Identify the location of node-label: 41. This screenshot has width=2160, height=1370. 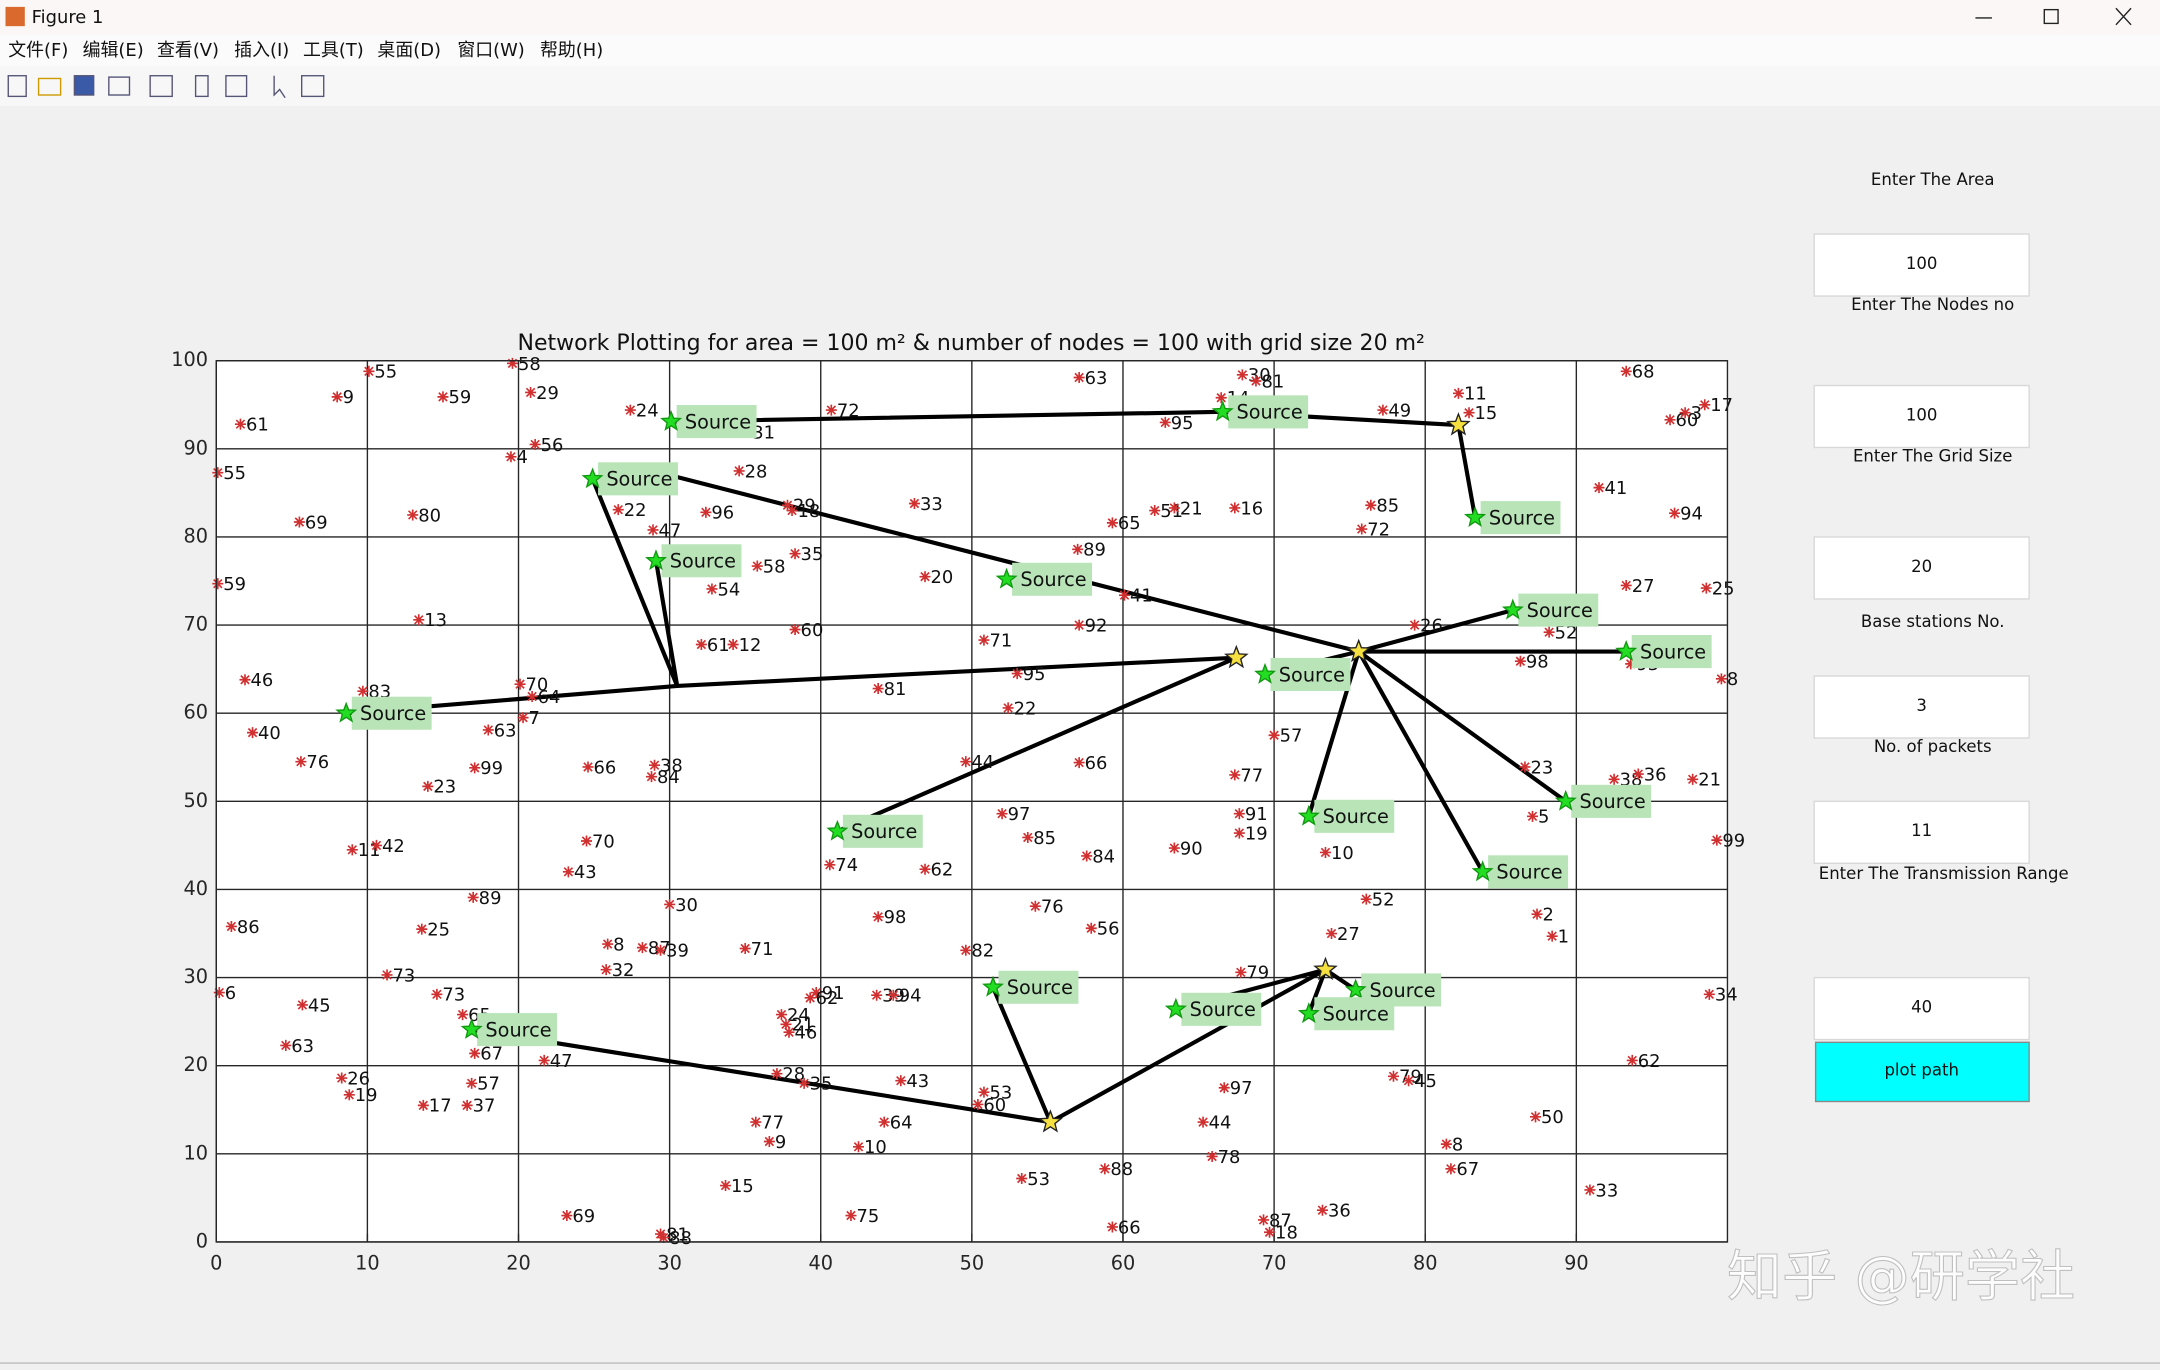
(1141, 596).